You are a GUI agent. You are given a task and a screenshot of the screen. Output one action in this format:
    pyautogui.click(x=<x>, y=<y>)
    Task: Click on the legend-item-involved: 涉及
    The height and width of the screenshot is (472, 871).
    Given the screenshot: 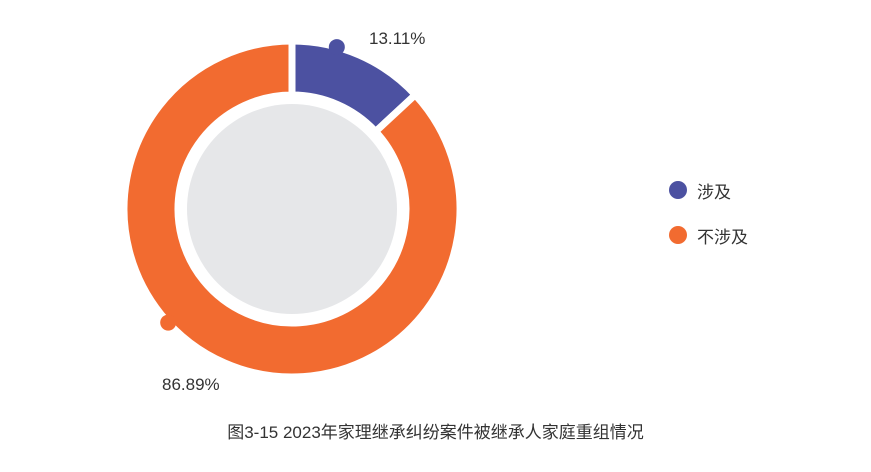 What is the action you would take?
    pyautogui.click(x=708, y=190)
    